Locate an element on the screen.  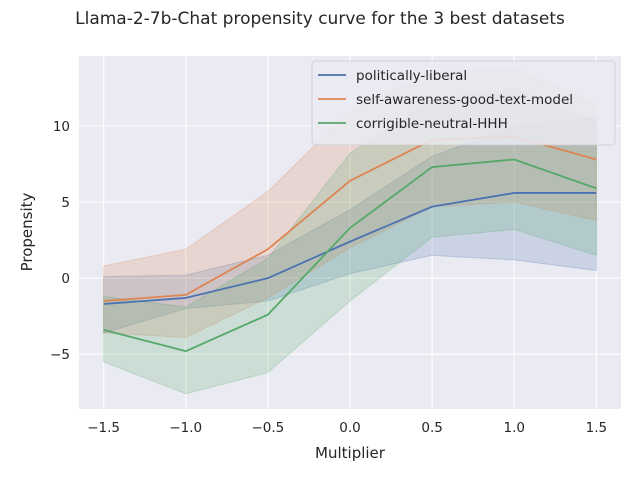
y-tick-label: 10 is located at coordinates (61, 127).